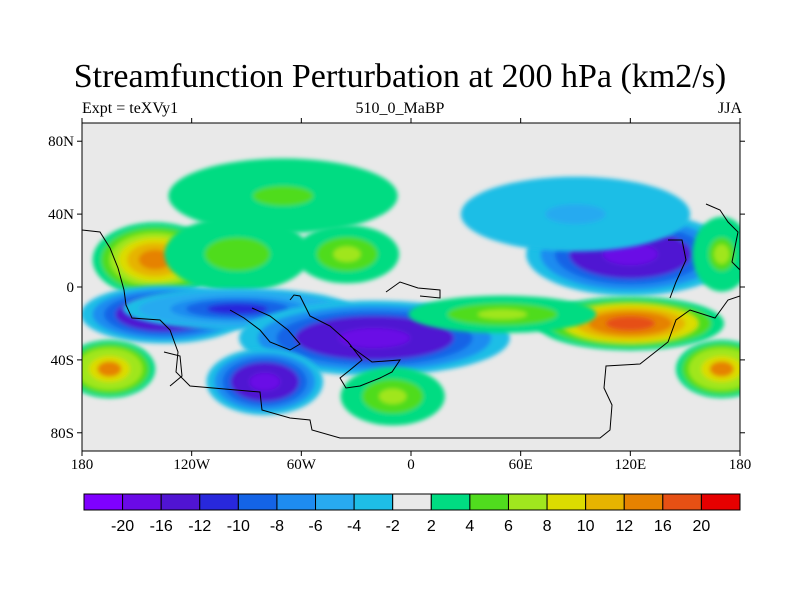 The height and width of the screenshot is (600, 800). Describe the element at coordinates (302, 465) in the screenshot. I see `x-tick-label: 60W` at that location.